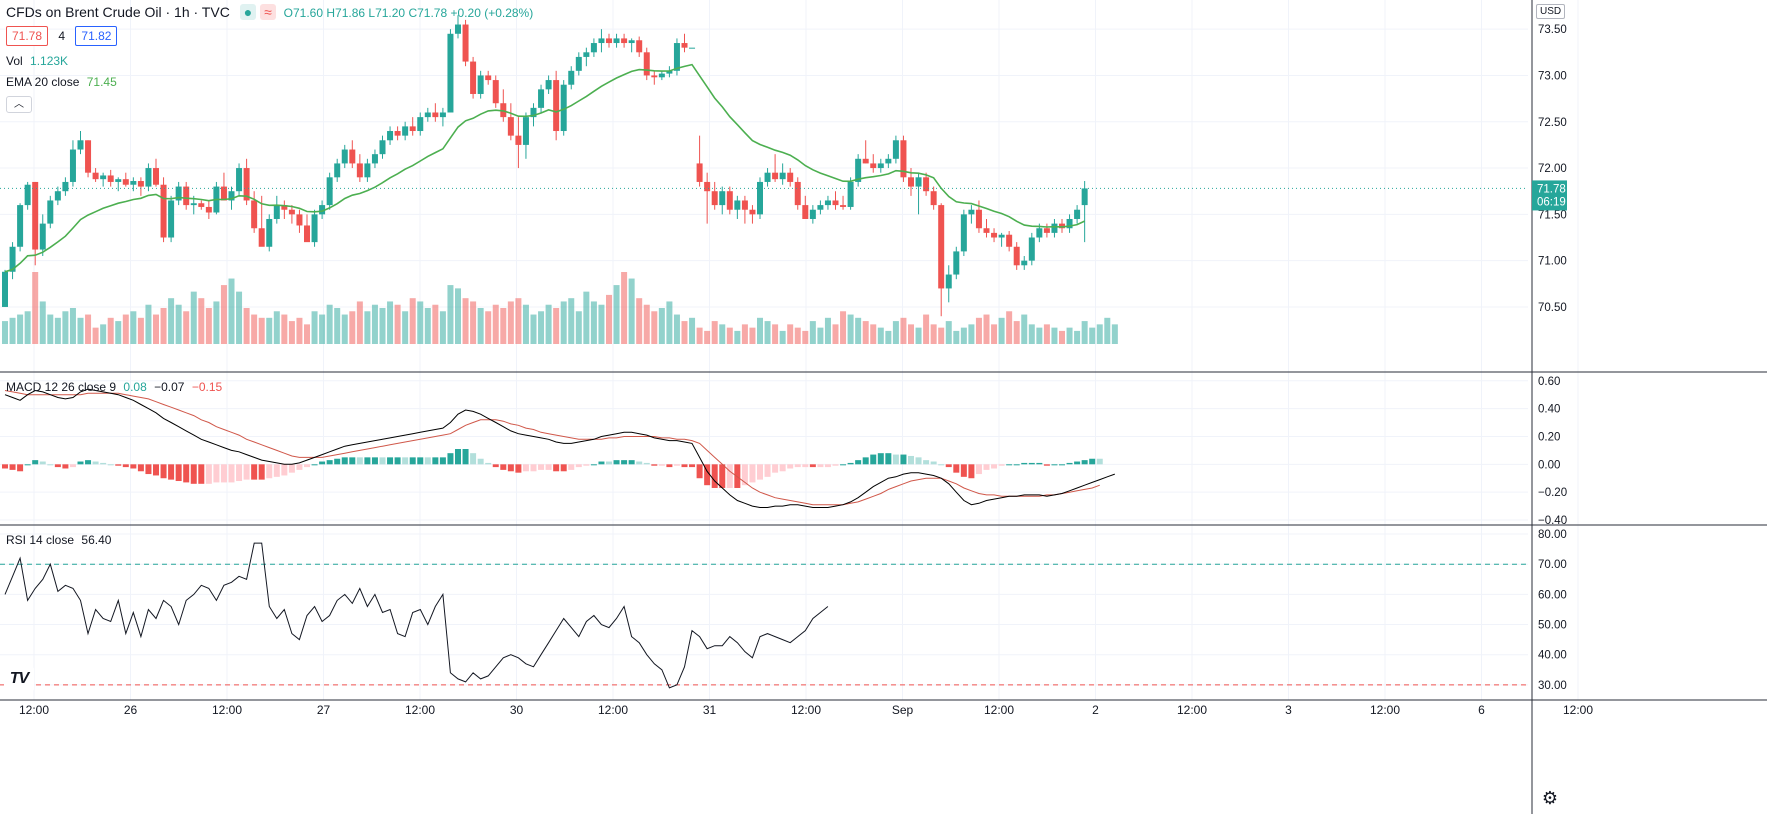  What do you see at coordinates (118, 12) in the screenshot?
I see `symbol-title: CFDs on Brent Crude Oil · 1h · TVC` at bounding box center [118, 12].